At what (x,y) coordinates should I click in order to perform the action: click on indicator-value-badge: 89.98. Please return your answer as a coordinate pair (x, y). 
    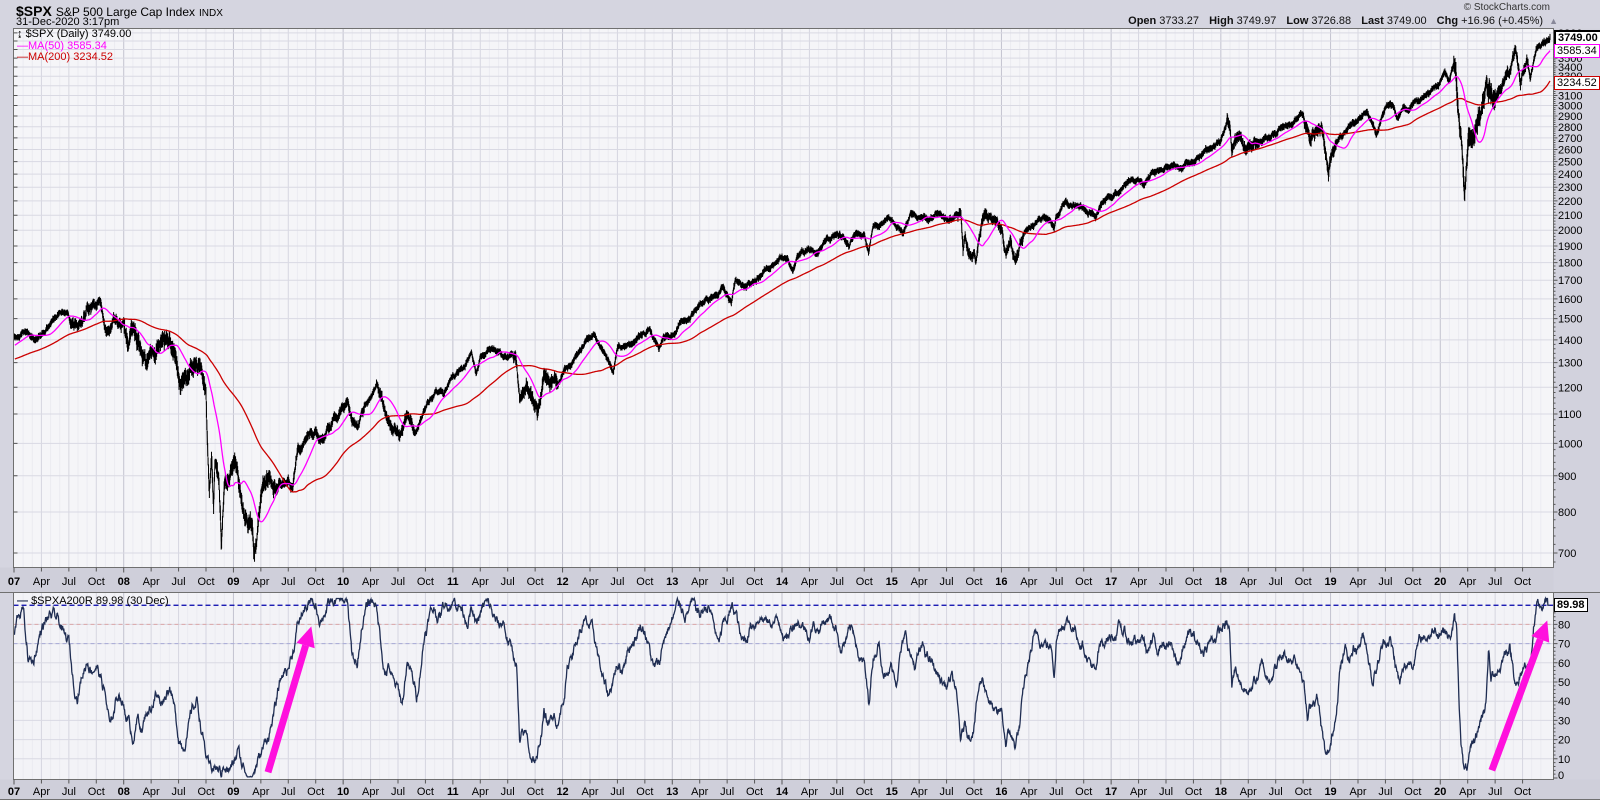
    Looking at the image, I should click on (1571, 605).